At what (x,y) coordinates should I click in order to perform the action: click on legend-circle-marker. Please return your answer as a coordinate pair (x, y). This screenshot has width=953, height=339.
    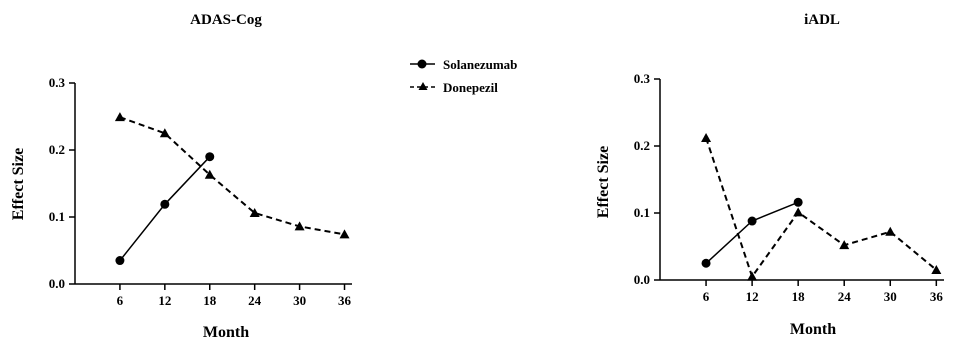
    Looking at the image, I should click on (422, 64).